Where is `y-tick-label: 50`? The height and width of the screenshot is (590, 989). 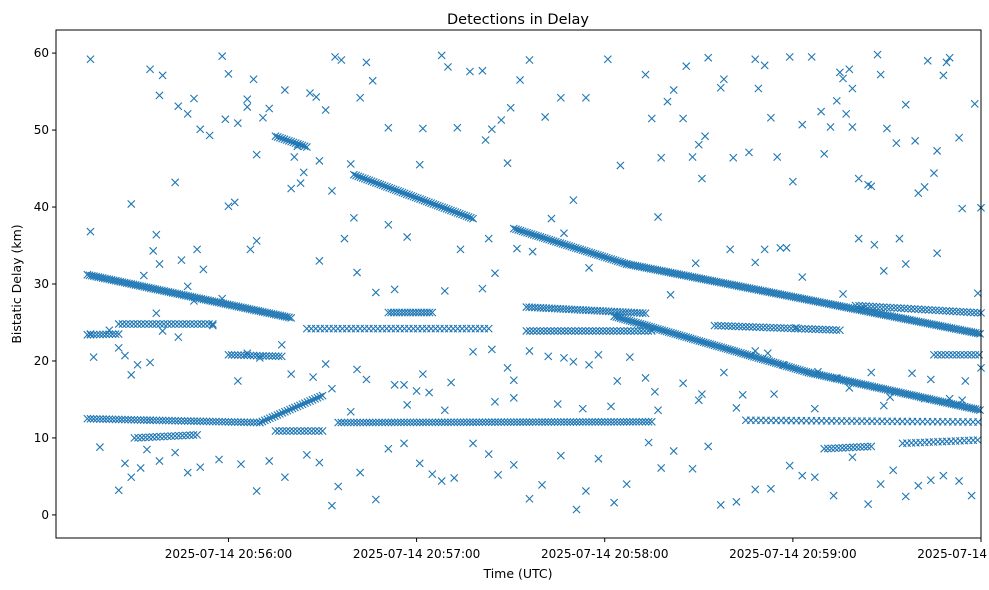
y-tick-label: 50 is located at coordinates (41, 130).